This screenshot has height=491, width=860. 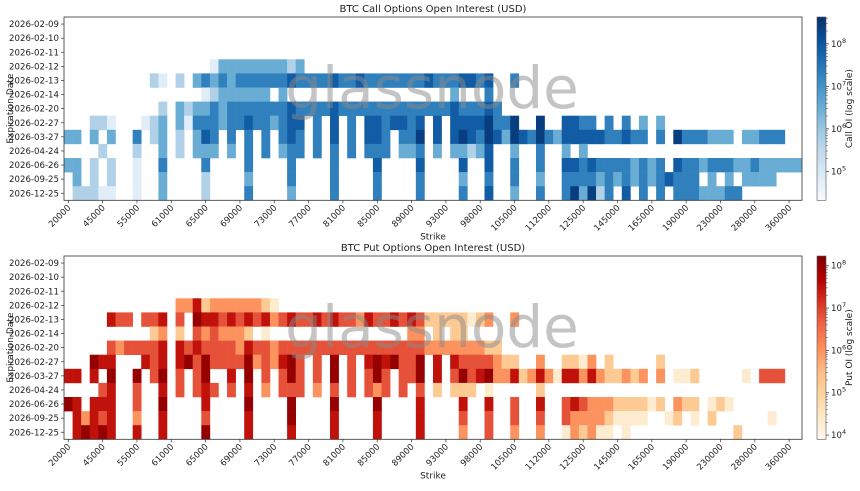 I want to click on x-tick-label: 190000, so click(x=676, y=218).